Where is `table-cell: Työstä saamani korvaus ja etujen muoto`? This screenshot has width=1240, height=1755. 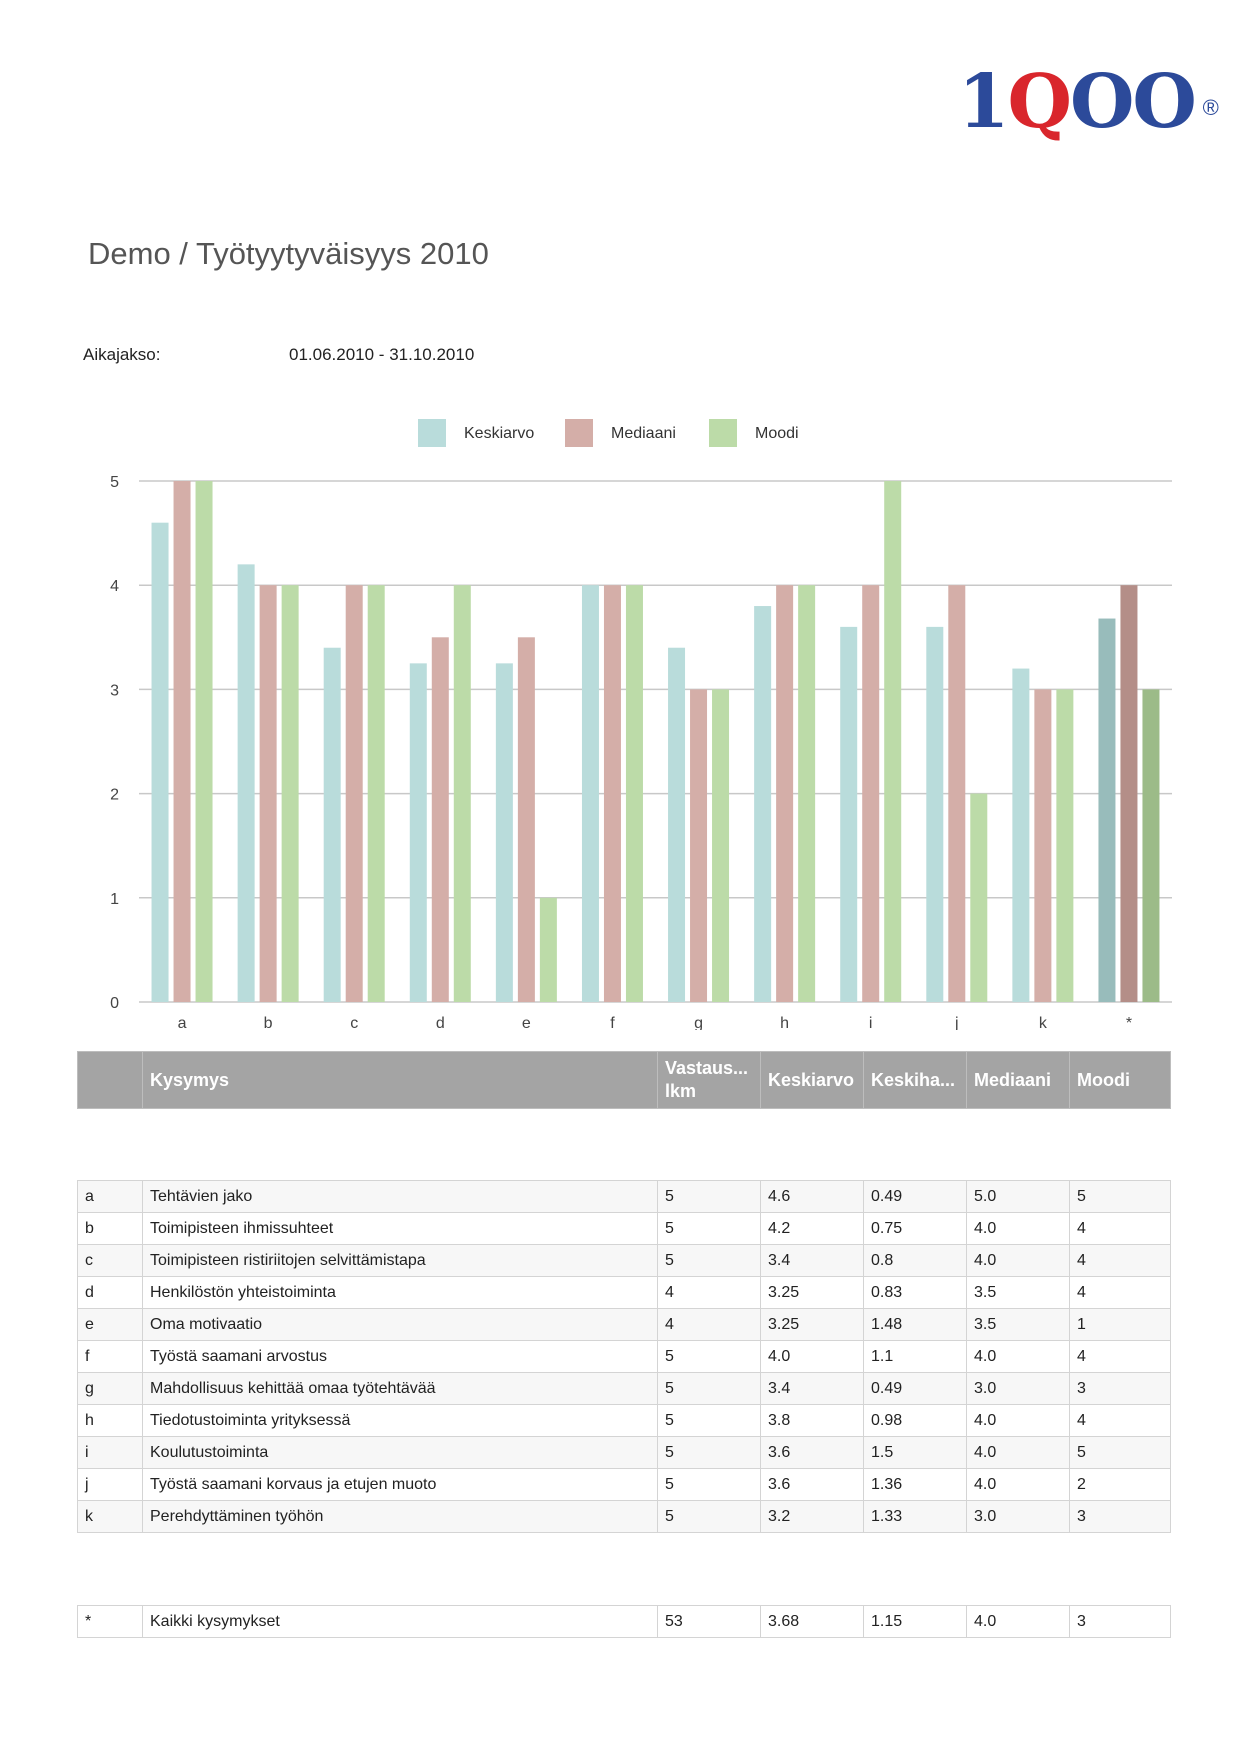 table-cell: Työstä saamani korvaus ja etujen muoto is located at coordinates (400, 1484).